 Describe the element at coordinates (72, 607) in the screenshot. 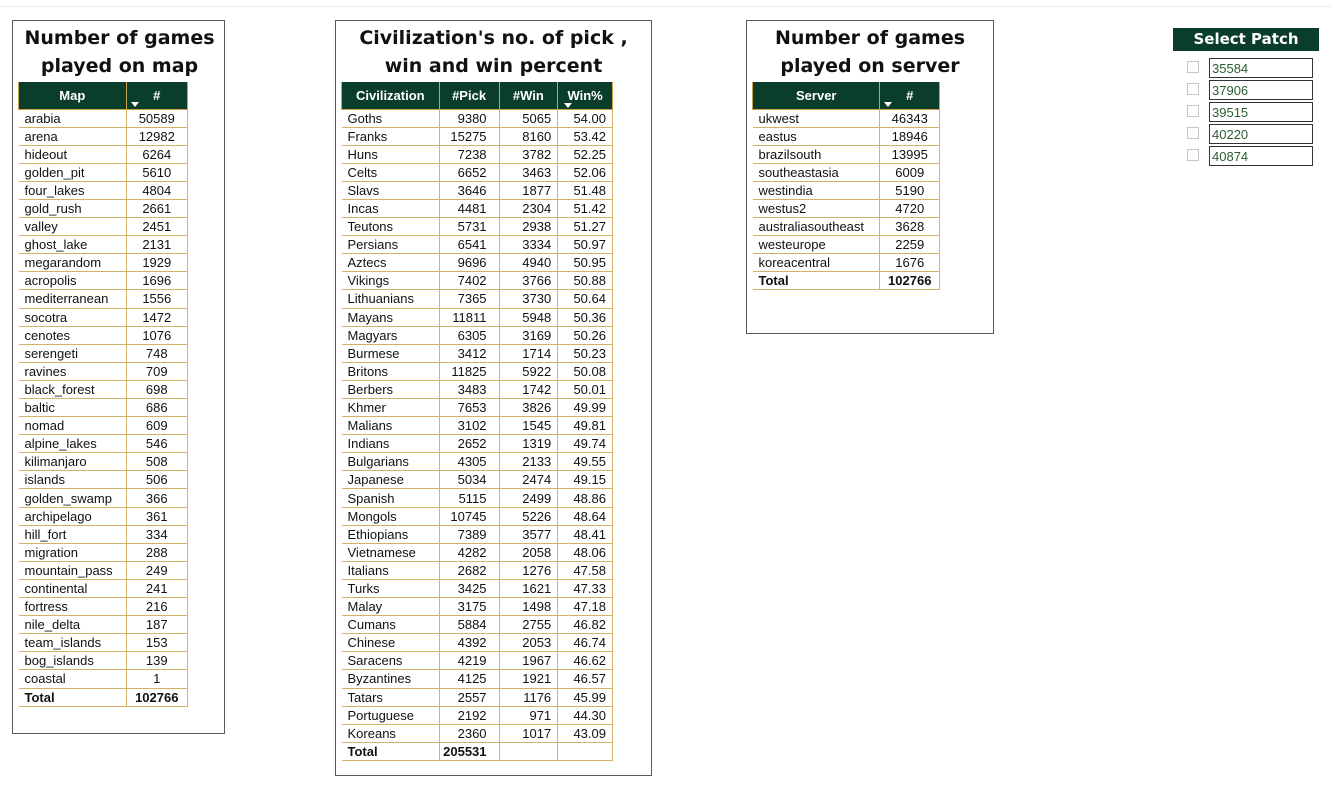

I see `row-label: fortress` at that location.